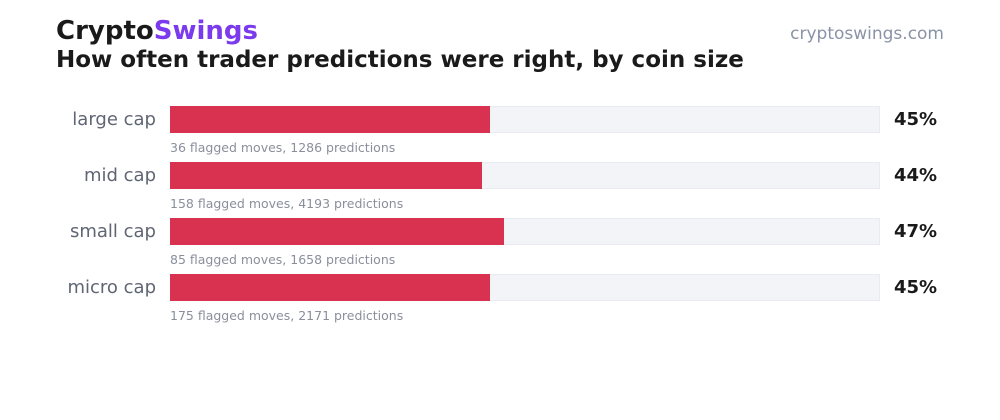 Image resolution: width=1000 pixels, height=420 pixels. What do you see at coordinates (112, 231) in the screenshot?
I see `category-label: small cap` at bounding box center [112, 231].